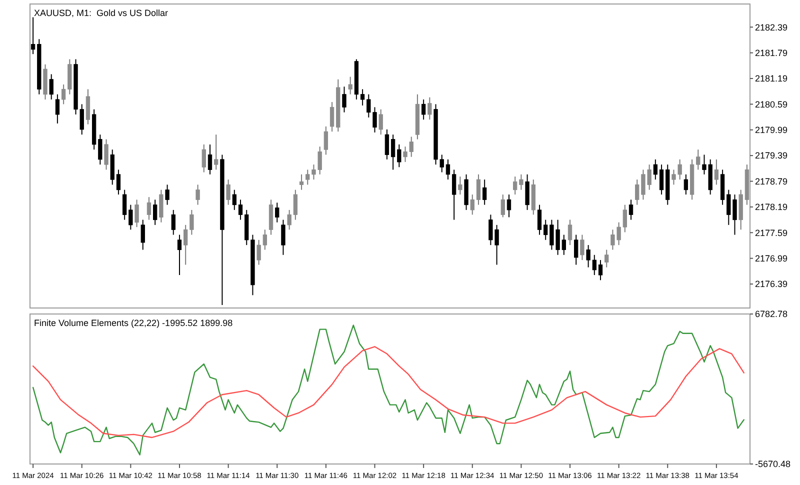 Image resolution: width=800 pixels, height=485 pixels. What do you see at coordinates (771, 104) in the screenshot?
I see `y-tick-label: 2180.59` at bounding box center [771, 104].